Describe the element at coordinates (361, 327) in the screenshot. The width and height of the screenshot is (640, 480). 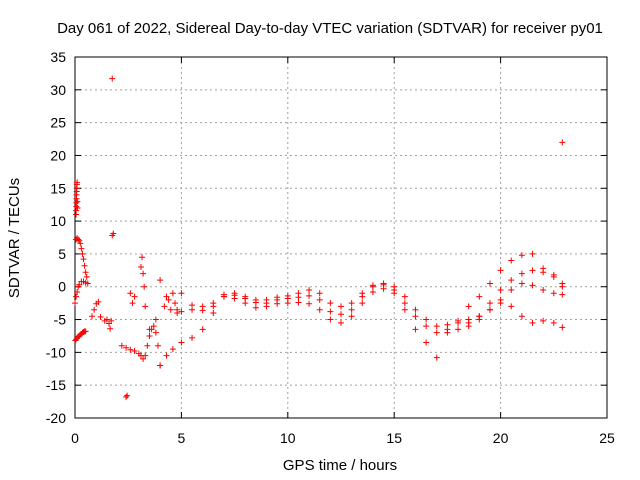
I see `series-lower-arc` at that location.